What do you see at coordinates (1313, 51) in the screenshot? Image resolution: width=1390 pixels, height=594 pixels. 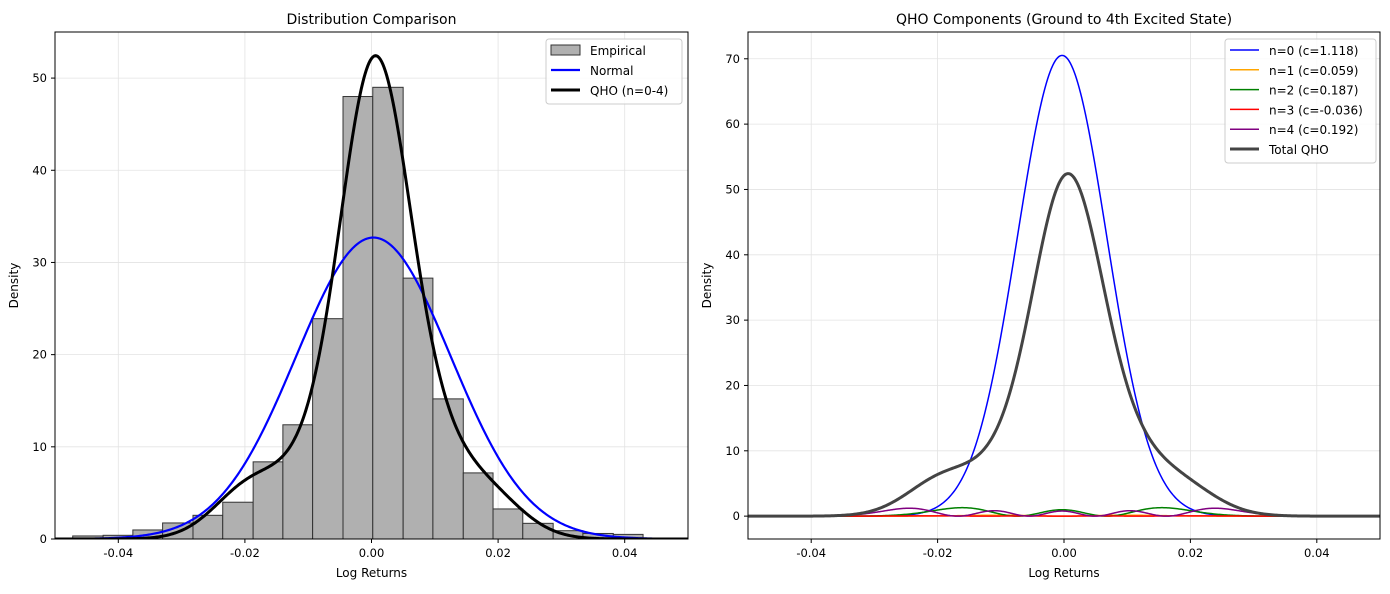 I see `legend-label-n0: n=0 (c=1.118)` at bounding box center [1313, 51].